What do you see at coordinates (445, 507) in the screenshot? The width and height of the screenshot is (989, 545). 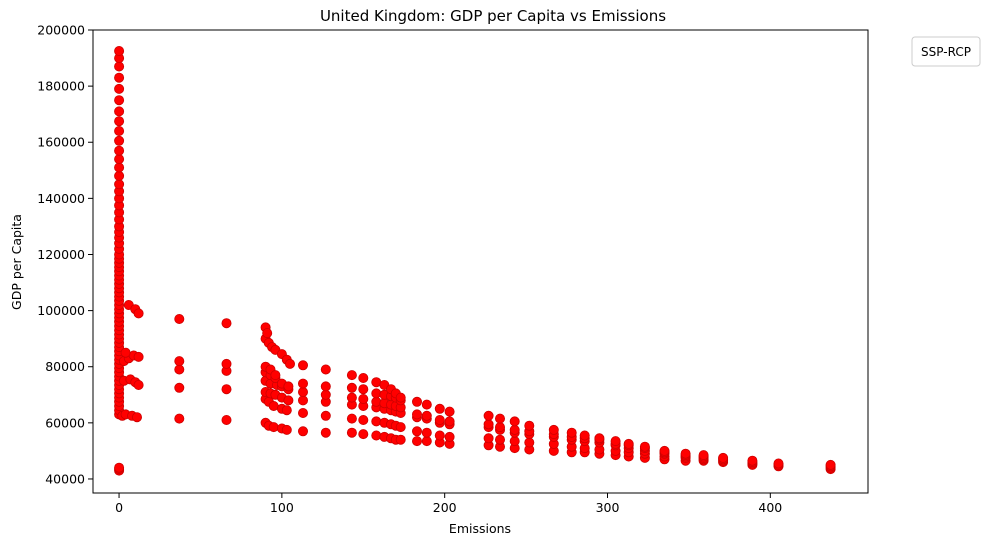 I see `x-tick-label: 200` at bounding box center [445, 507].